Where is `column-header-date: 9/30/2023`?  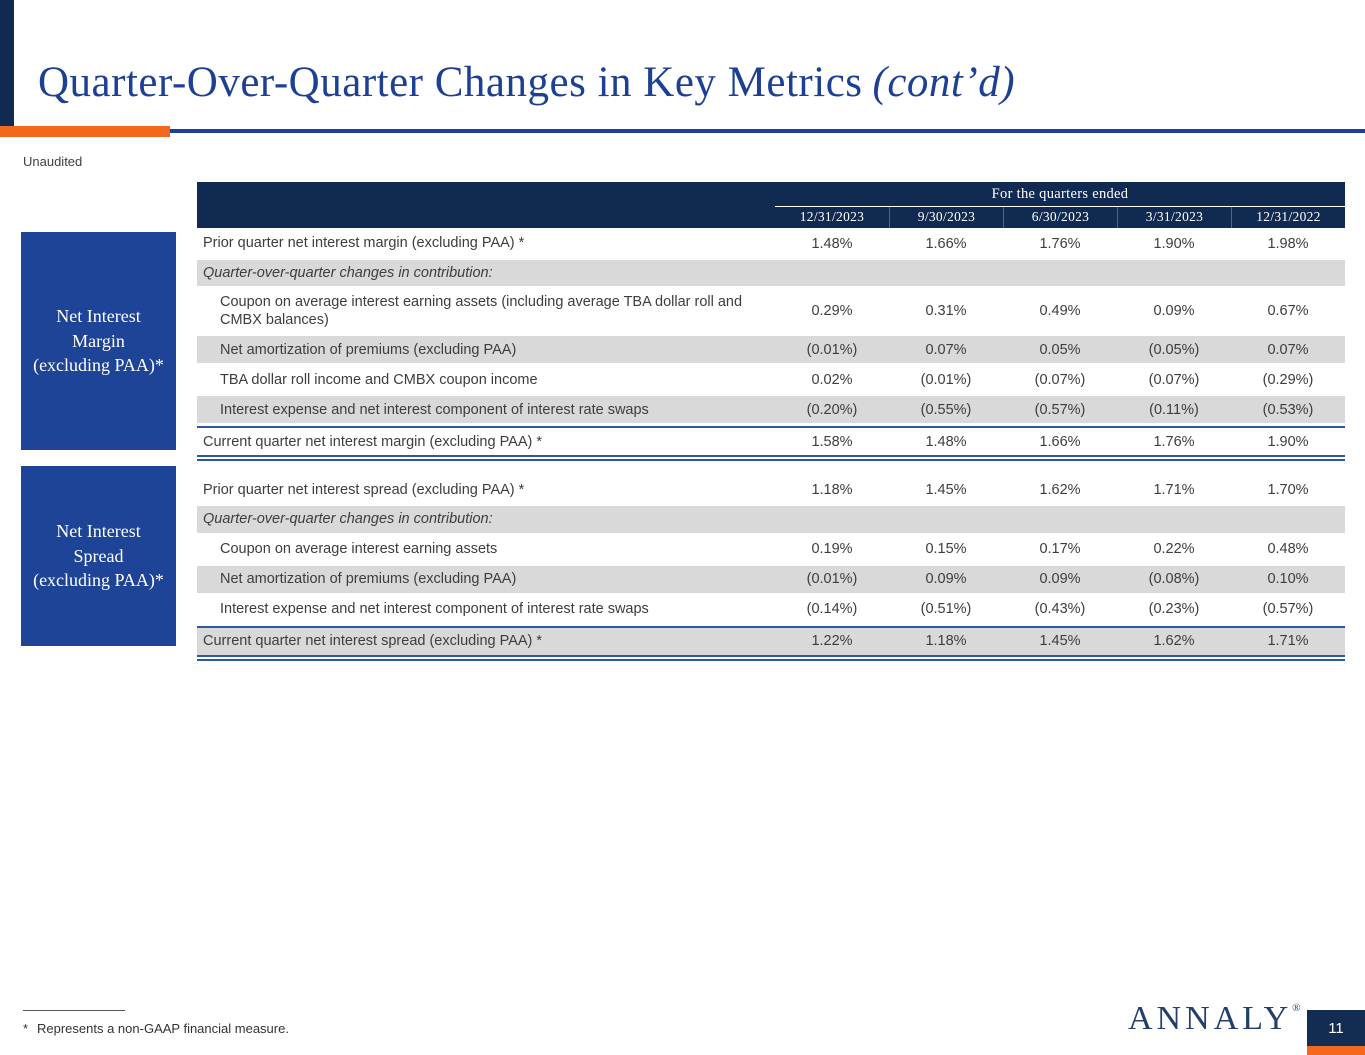 column-header-date: 9/30/2023 is located at coordinates (946, 217).